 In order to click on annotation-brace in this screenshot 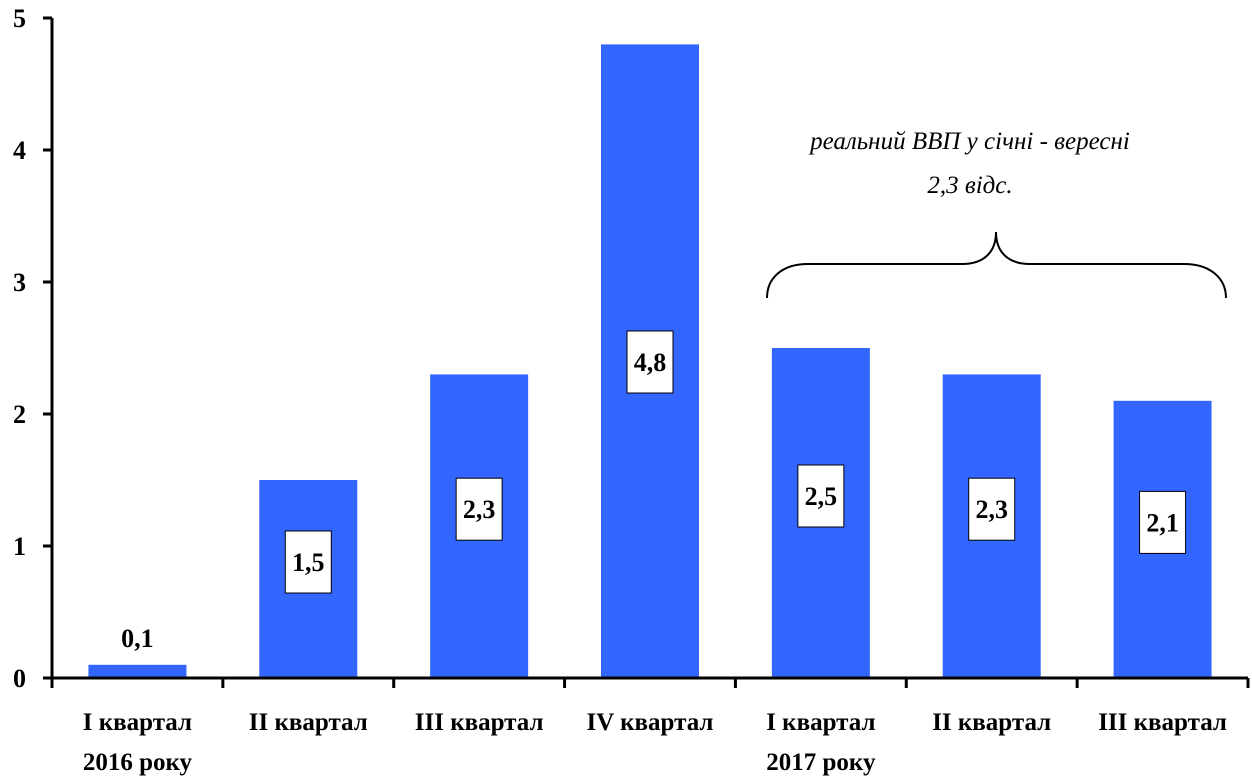, I will do `click(996, 265)`.